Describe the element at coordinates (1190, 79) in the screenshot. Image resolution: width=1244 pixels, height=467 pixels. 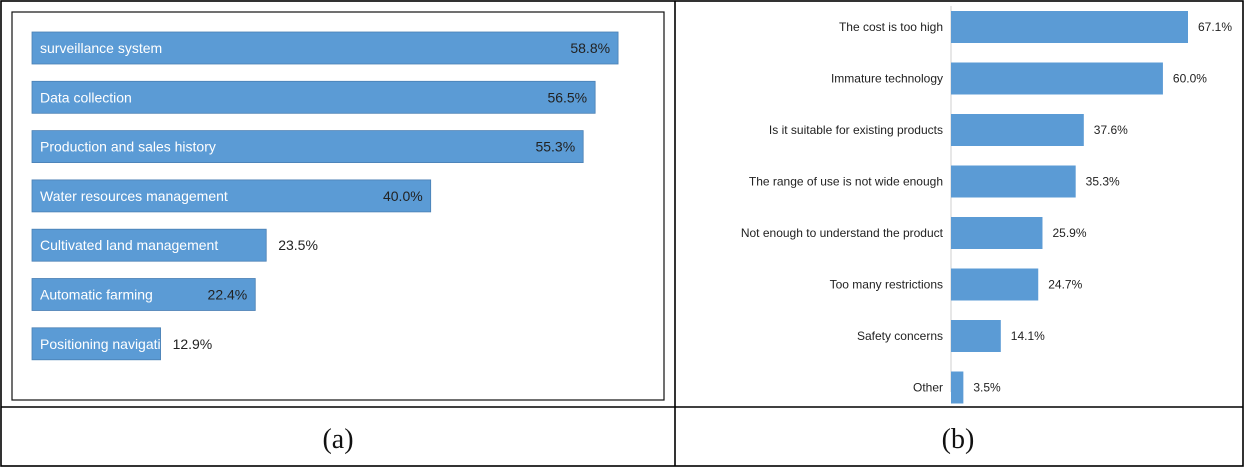
I see `chart-b-value-label: 60.0%` at that location.